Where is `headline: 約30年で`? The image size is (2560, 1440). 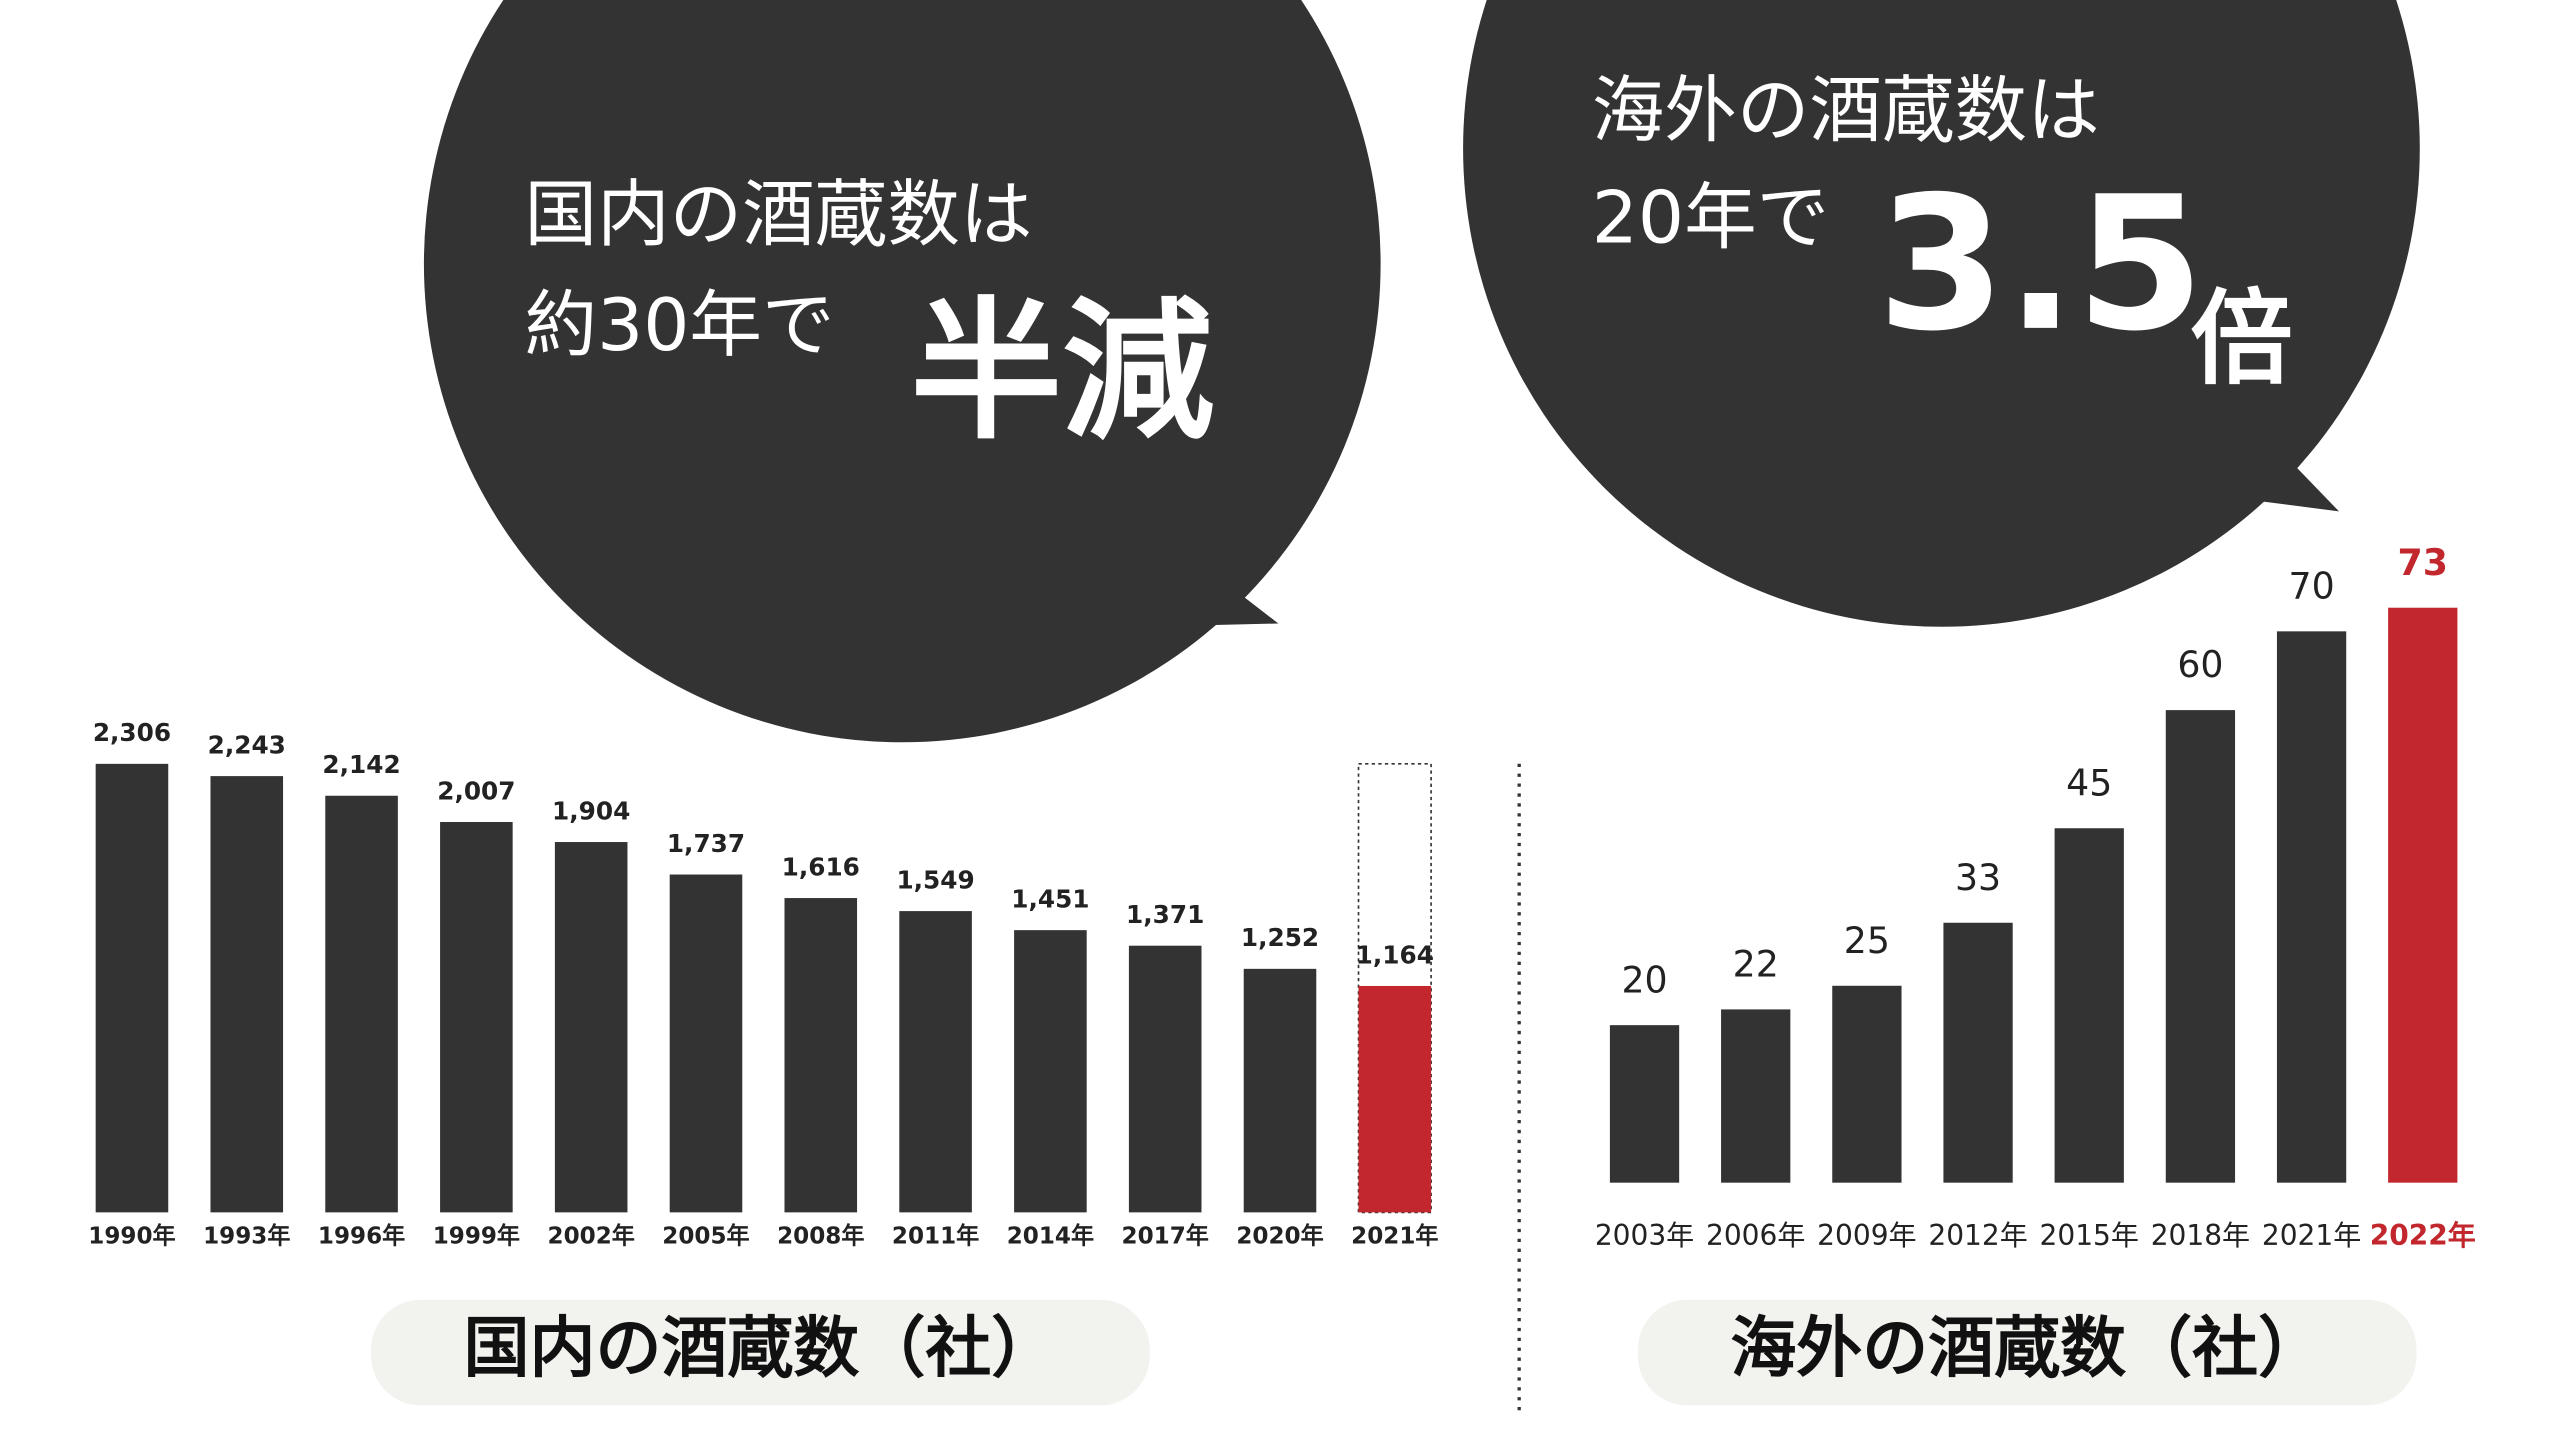 headline: 約30年で is located at coordinates (680, 326).